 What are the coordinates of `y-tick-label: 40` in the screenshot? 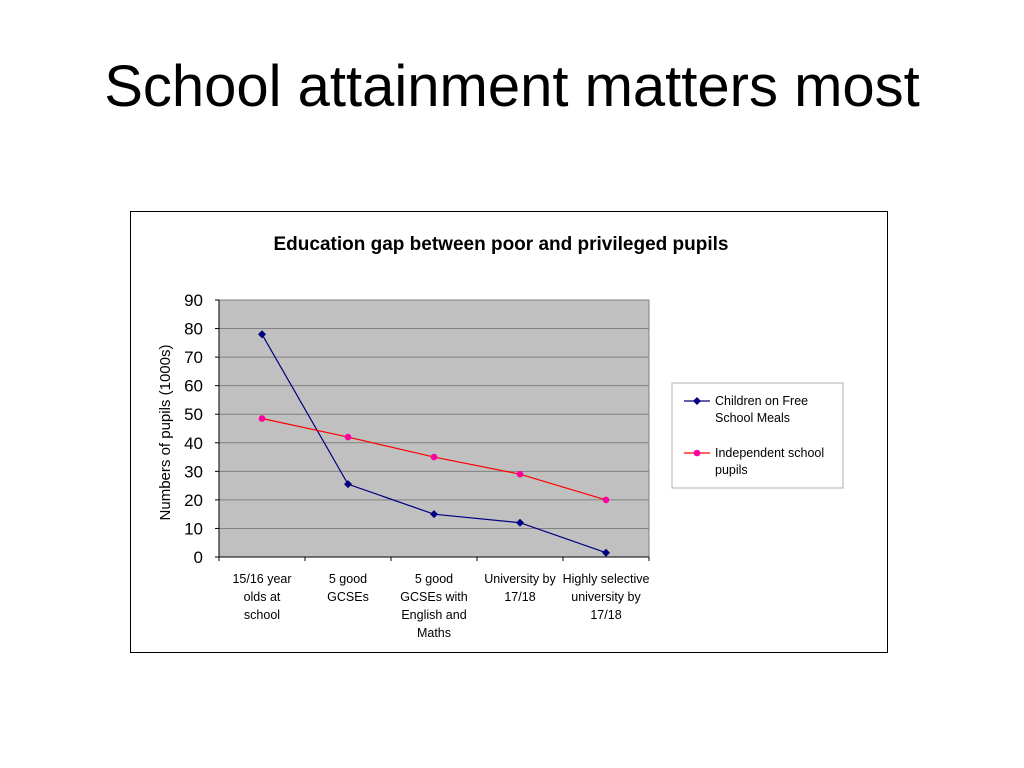 It's located at (193, 443).